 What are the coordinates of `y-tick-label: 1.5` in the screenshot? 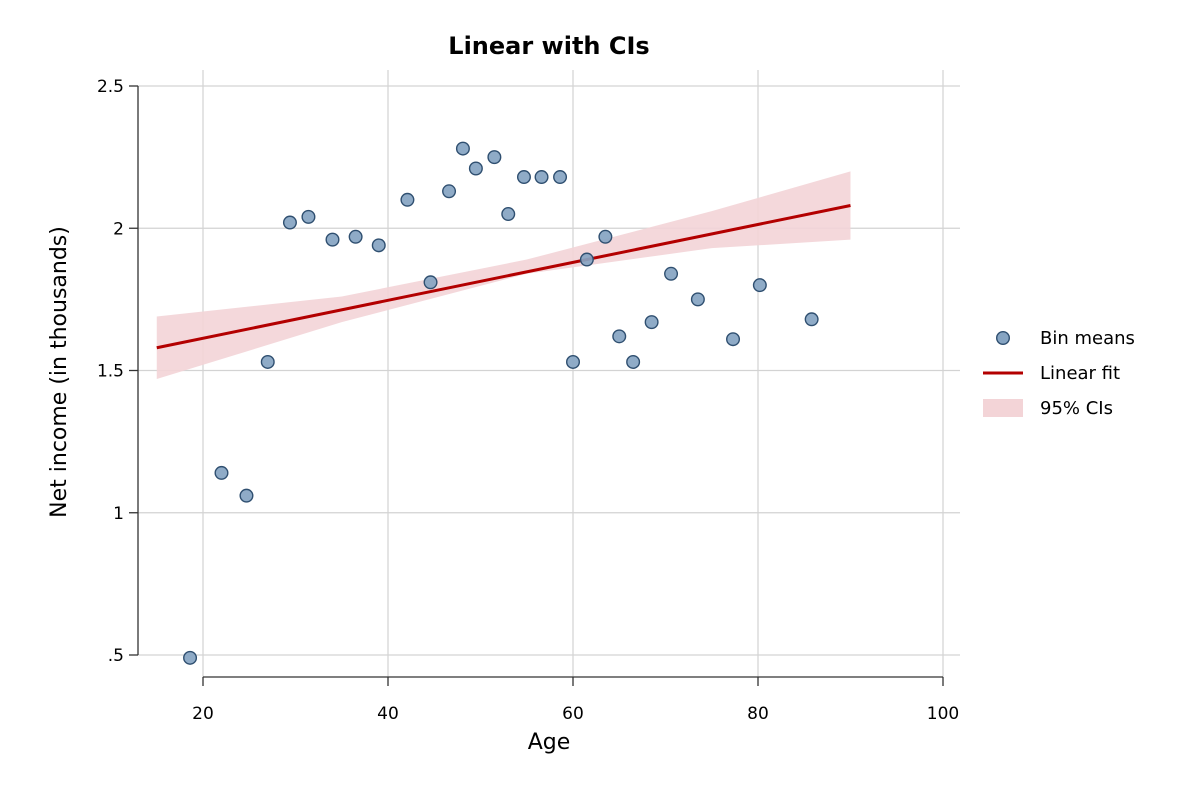 It's located at (110, 372).